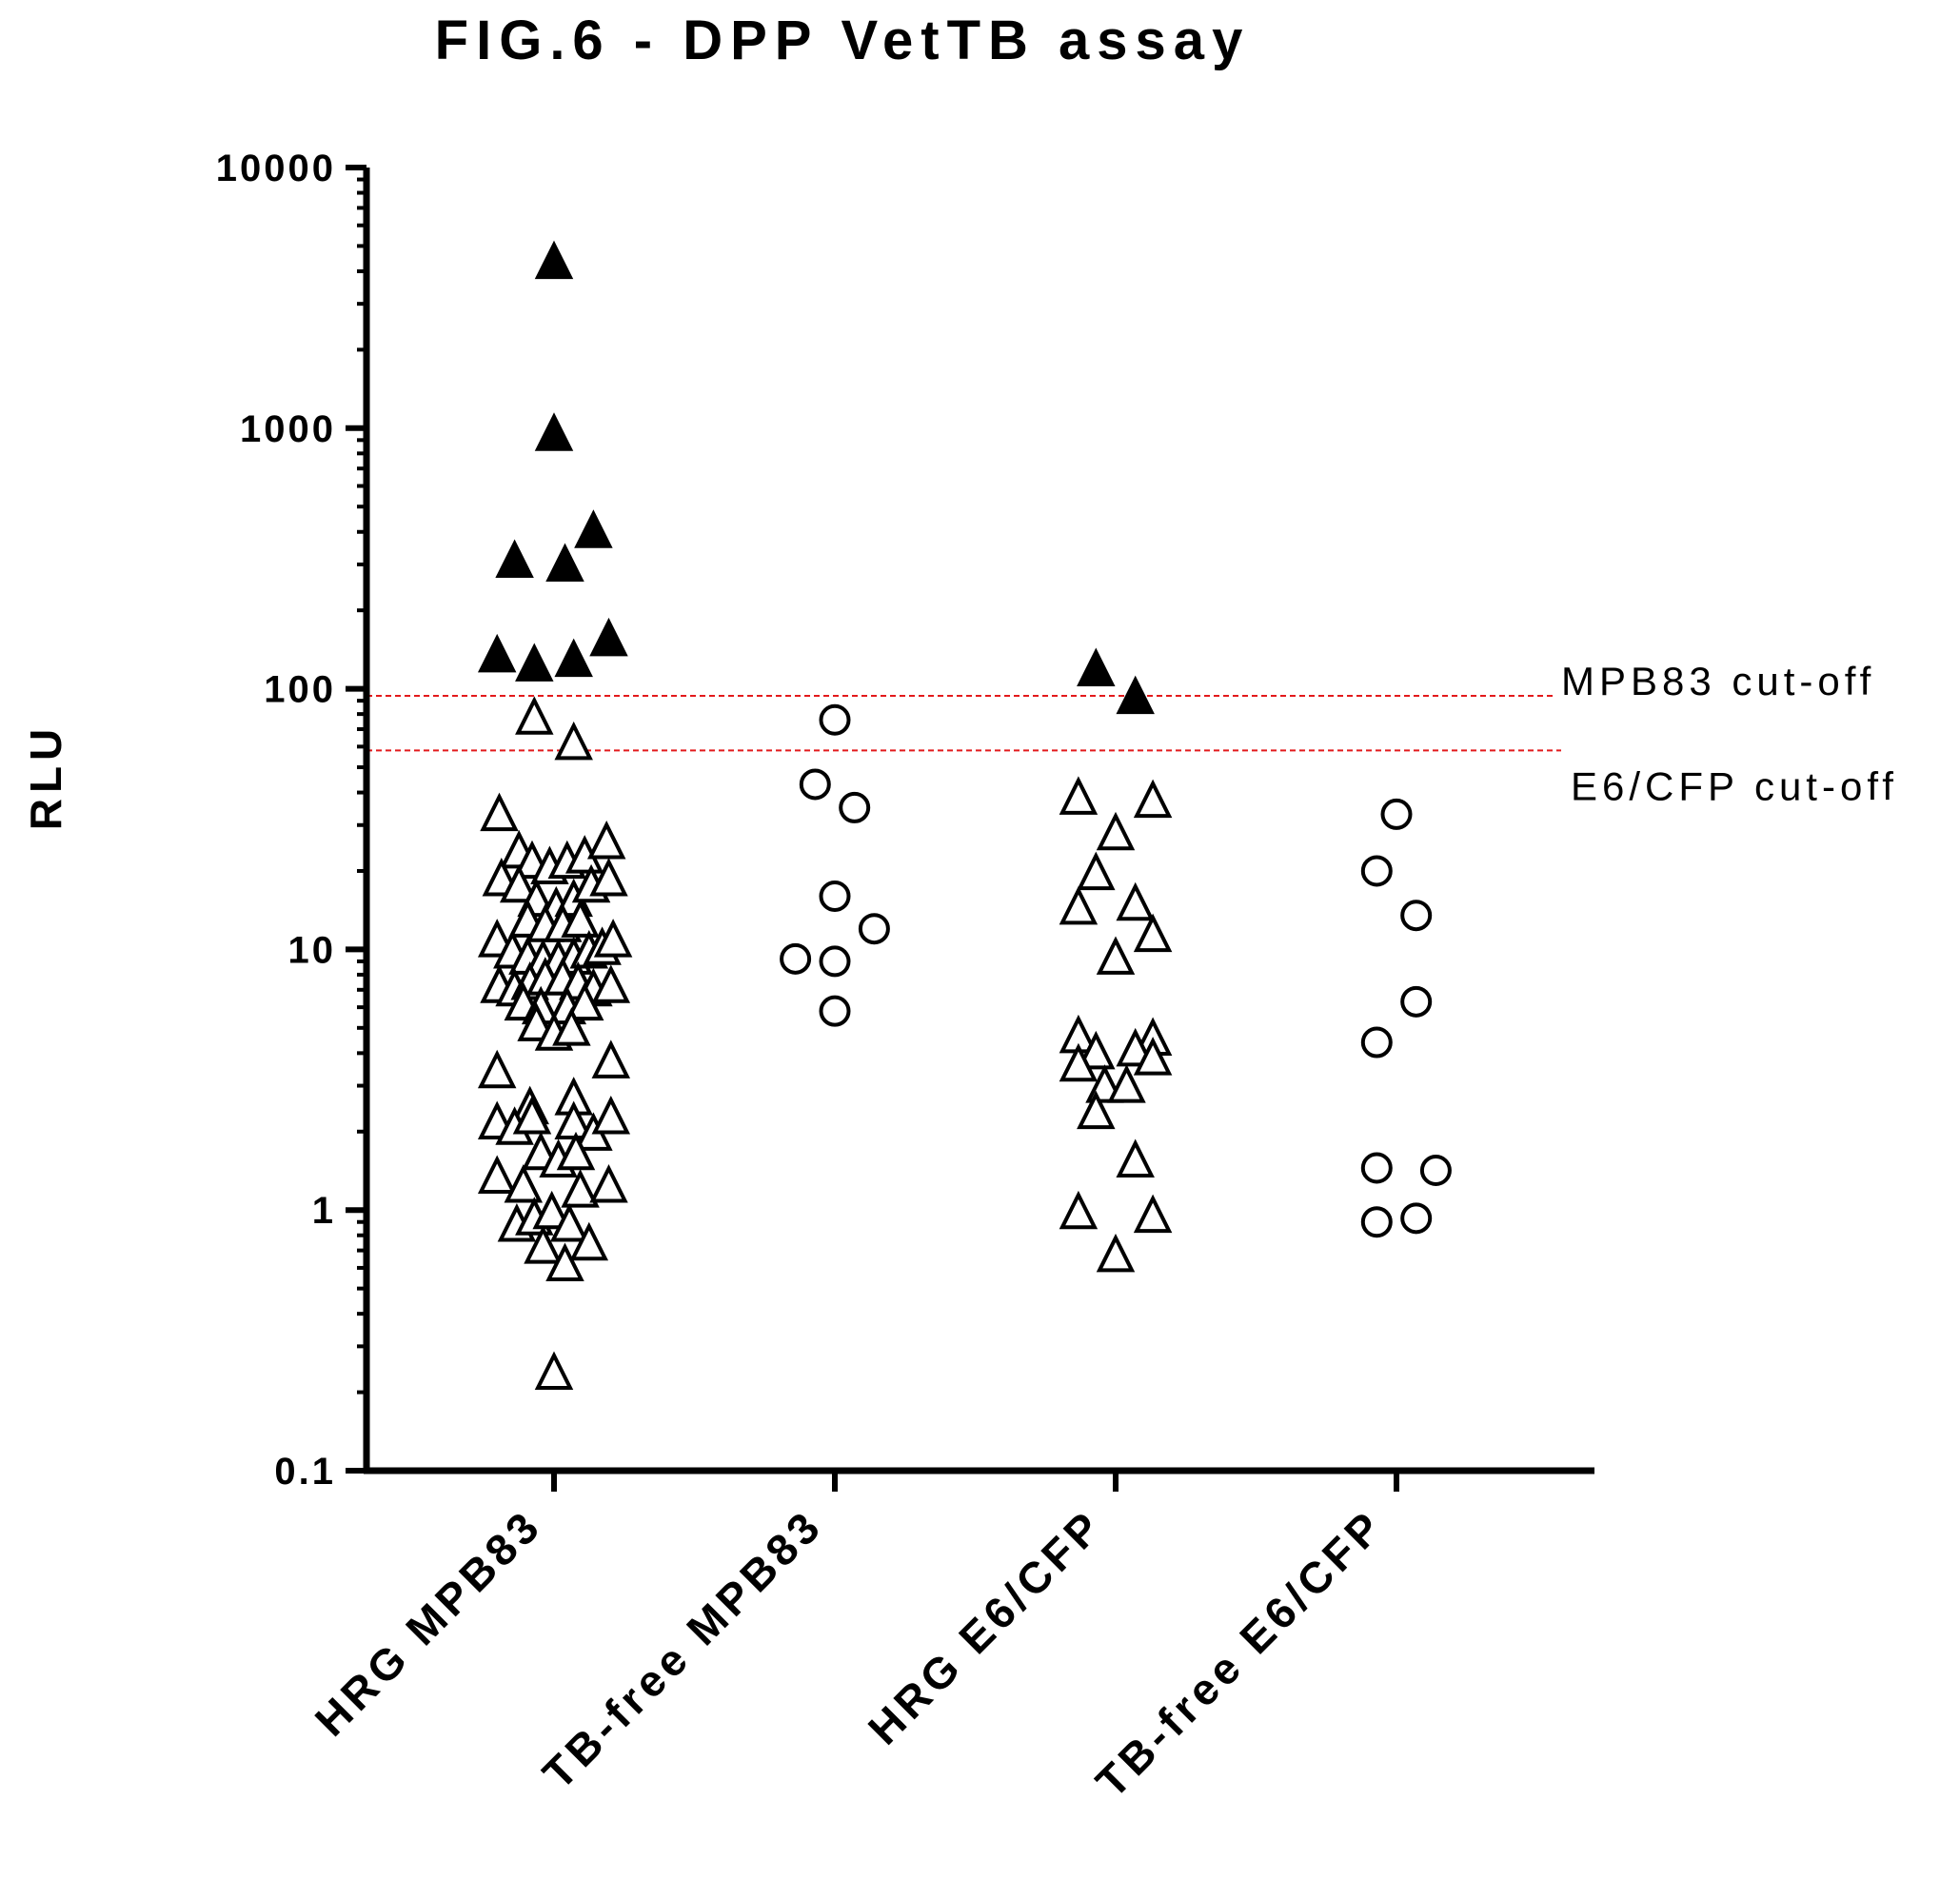 The image size is (1960, 1880). What do you see at coordinates (1132, 733) in the screenshot?
I see `reference-lines: MPB83 cut-off E6/CFP cut-off` at bounding box center [1132, 733].